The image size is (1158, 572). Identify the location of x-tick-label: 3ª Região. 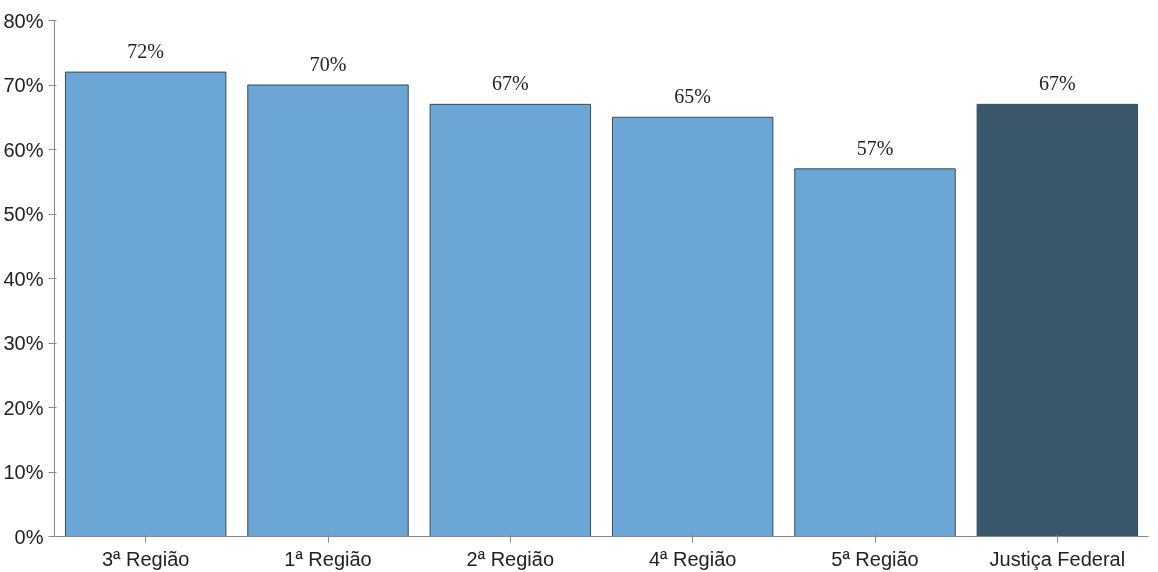
(145, 558).